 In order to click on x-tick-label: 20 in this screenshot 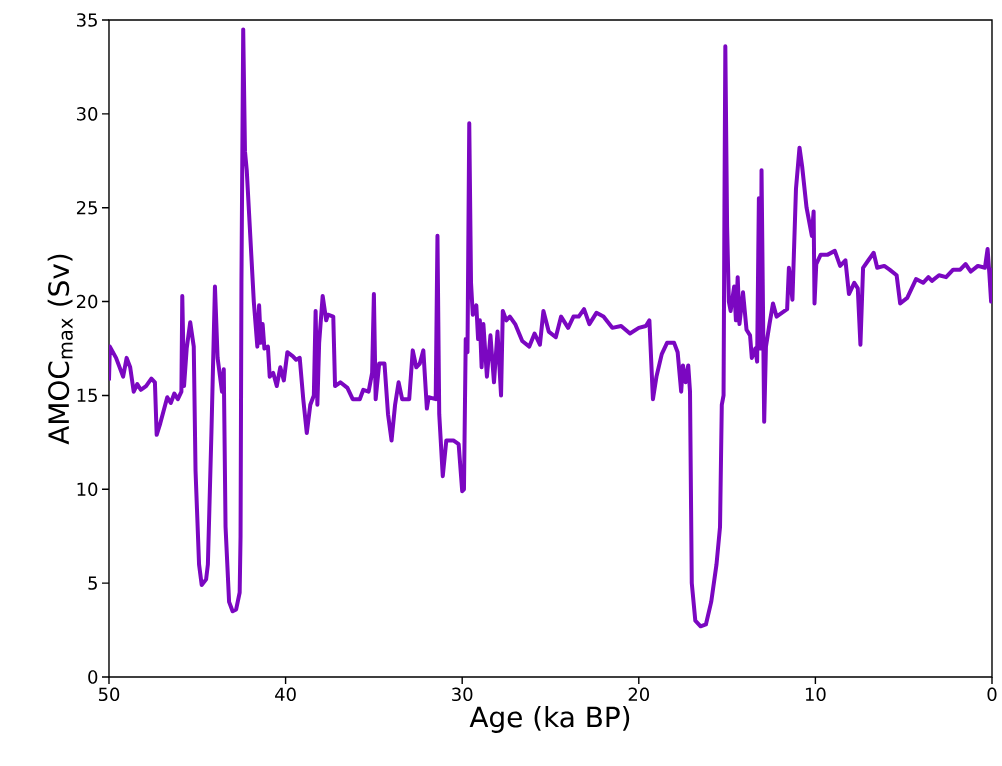, I will do `click(639, 694)`.